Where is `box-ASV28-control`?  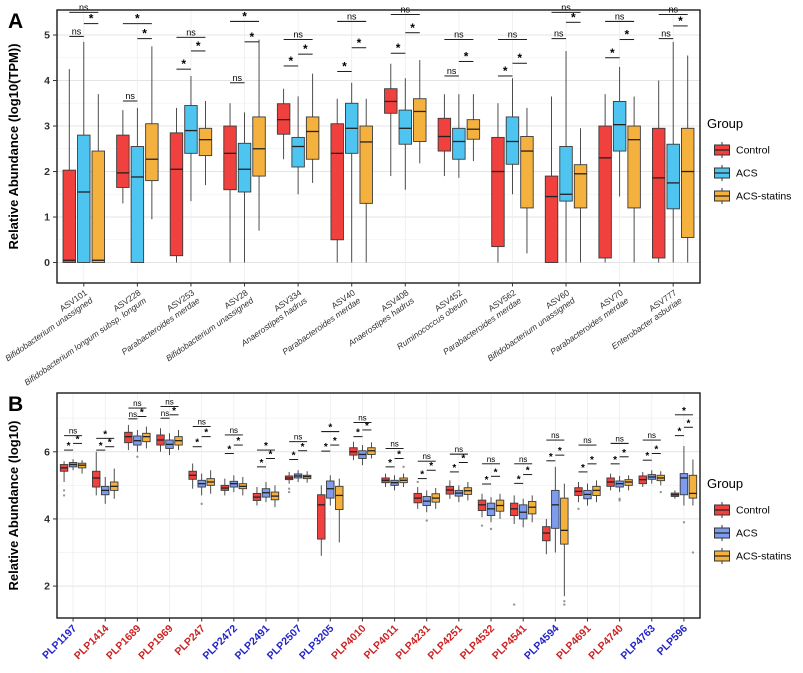
box-ASV28-control is located at coordinates (230, 183).